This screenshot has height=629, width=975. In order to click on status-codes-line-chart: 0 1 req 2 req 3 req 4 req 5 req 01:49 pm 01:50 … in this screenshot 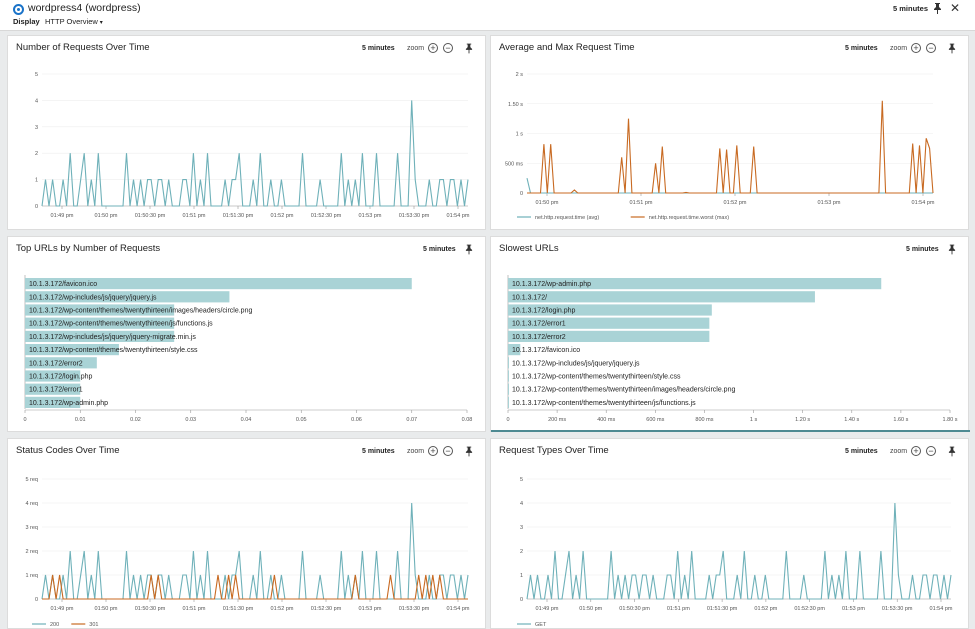, I will do `click(247, 552)`.